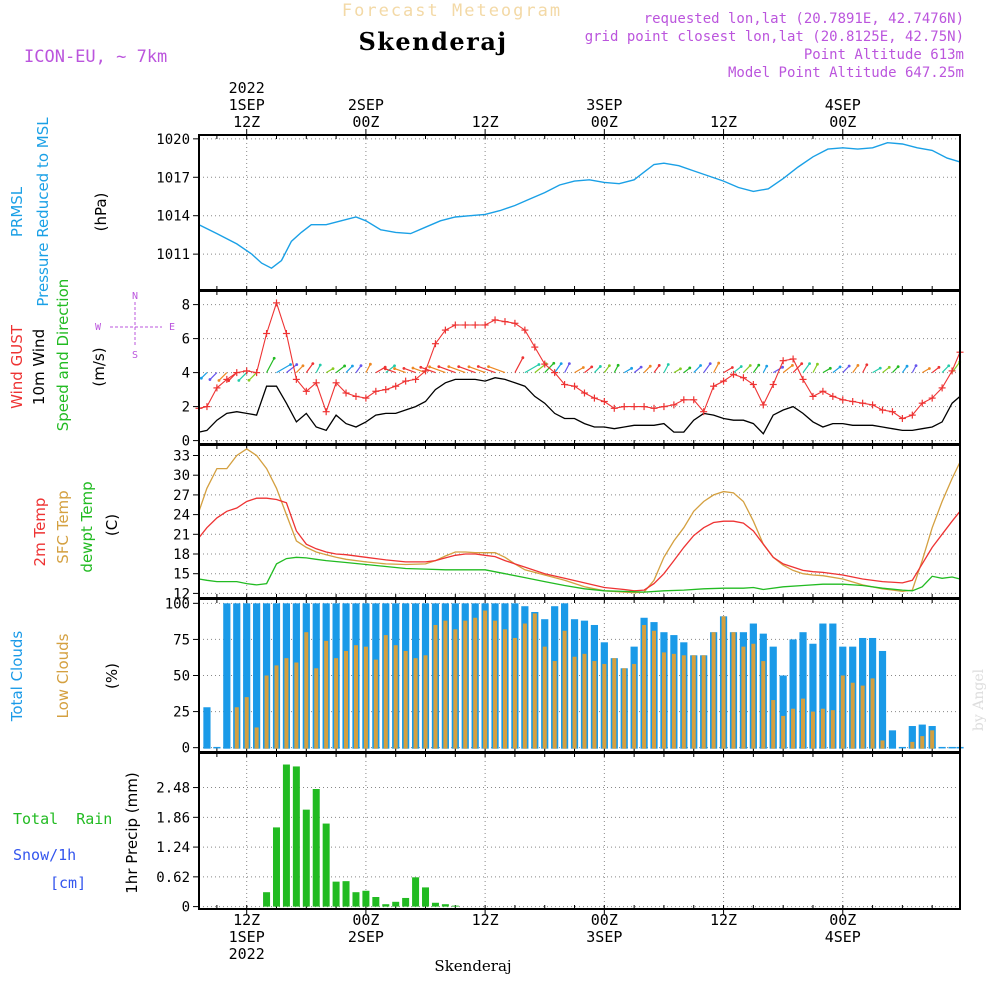 The width and height of the screenshot is (1000, 1000). I want to click on top-tick-label: 00Z, so click(365, 122).